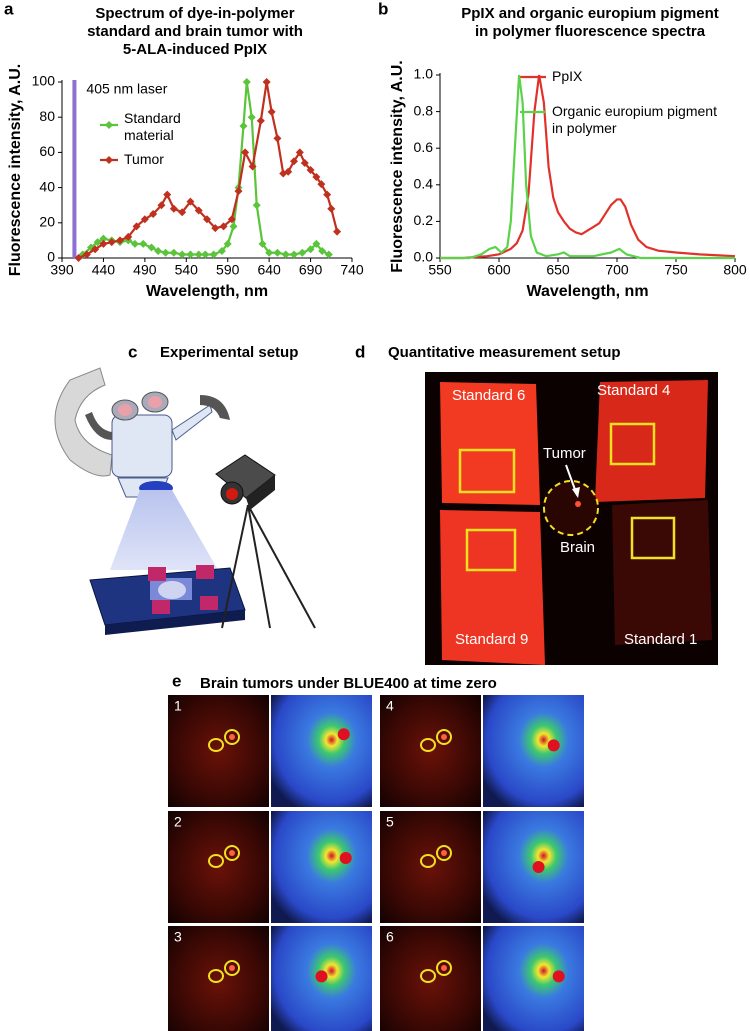  Describe the element at coordinates (567, 76) in the screenshot. I see `legend-label: PpIX` at that location.